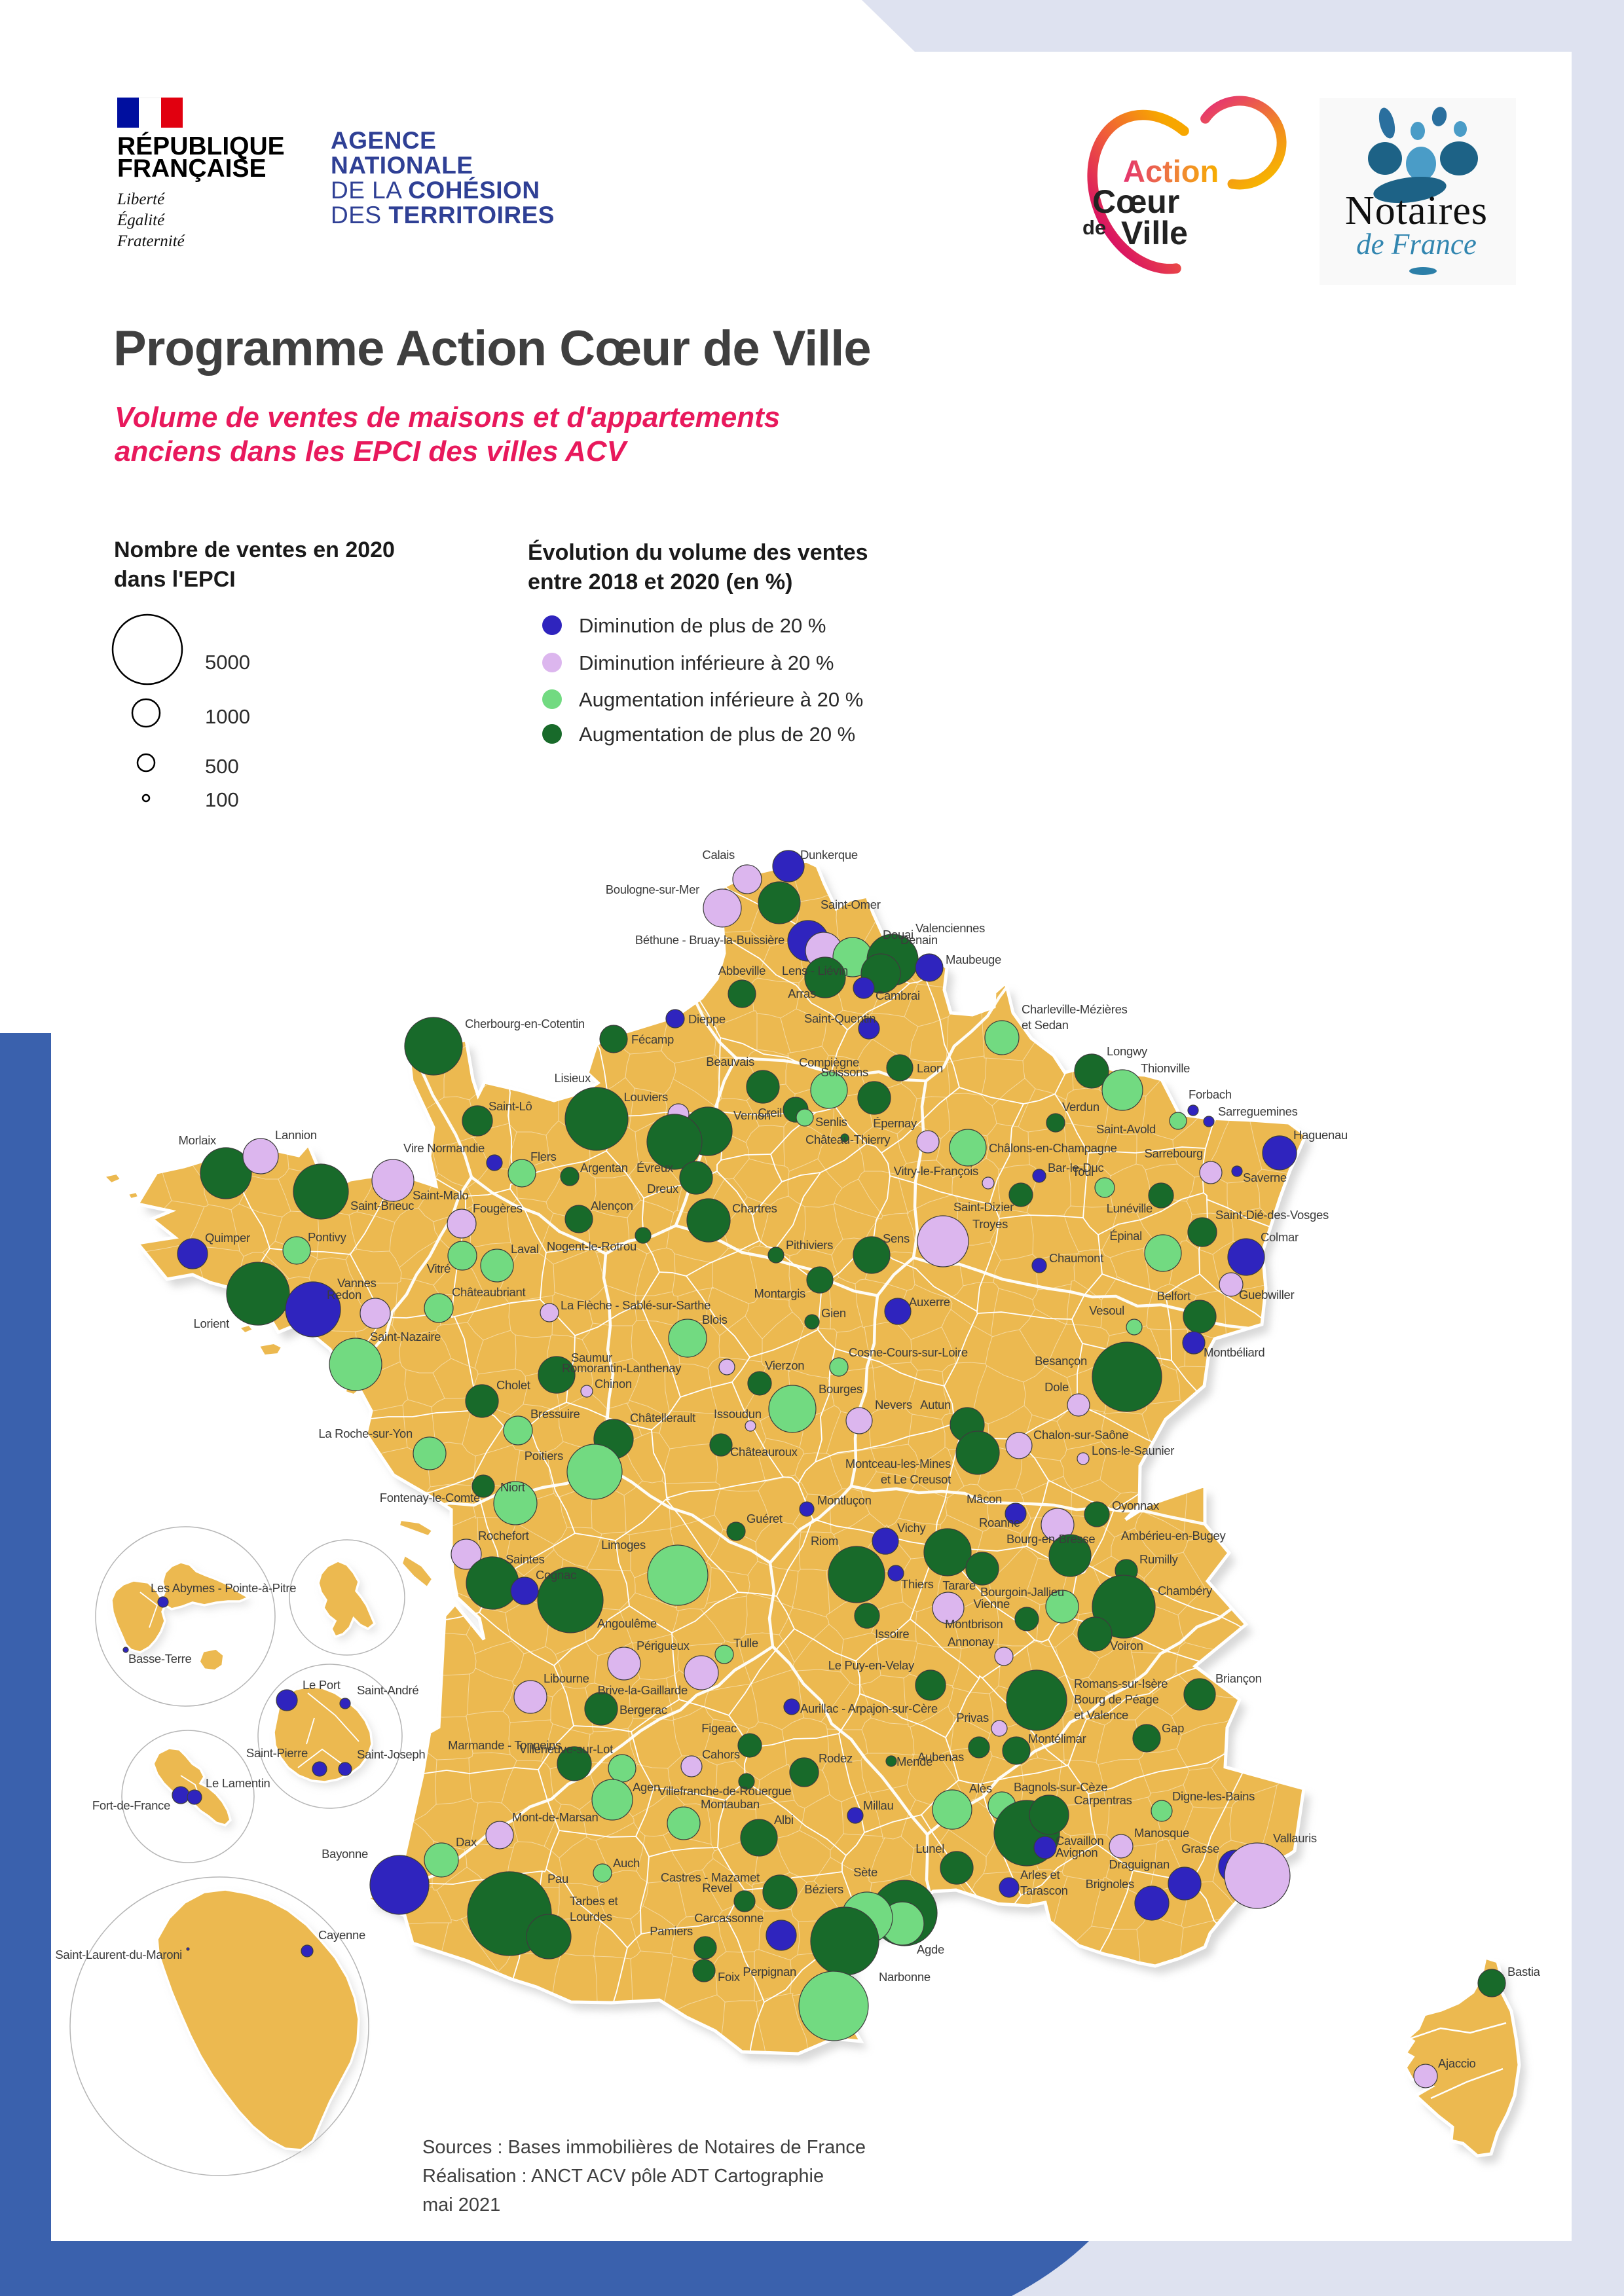  Describe the element at coordinates (662, 1418) in the screenshot. I see `svg-text: Châtellerault` at that location.